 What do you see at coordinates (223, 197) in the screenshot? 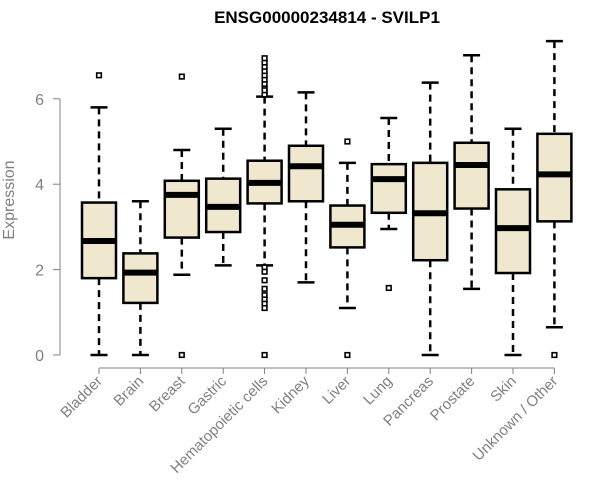
I see `box-gastric` at bounding box center [223, 197].